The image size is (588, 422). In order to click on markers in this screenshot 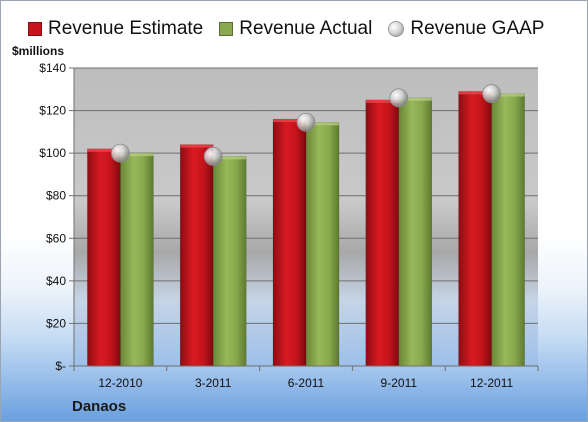, I will do `click(306, 125)`.